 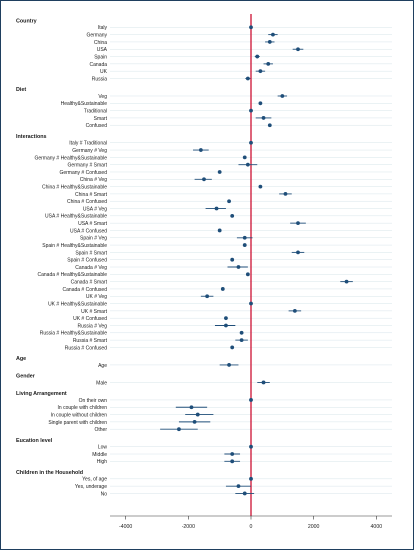 I want to click on row-label-china-healthy-sustainable: China # Healthy&Sustainable, so click(x=74, y=188).